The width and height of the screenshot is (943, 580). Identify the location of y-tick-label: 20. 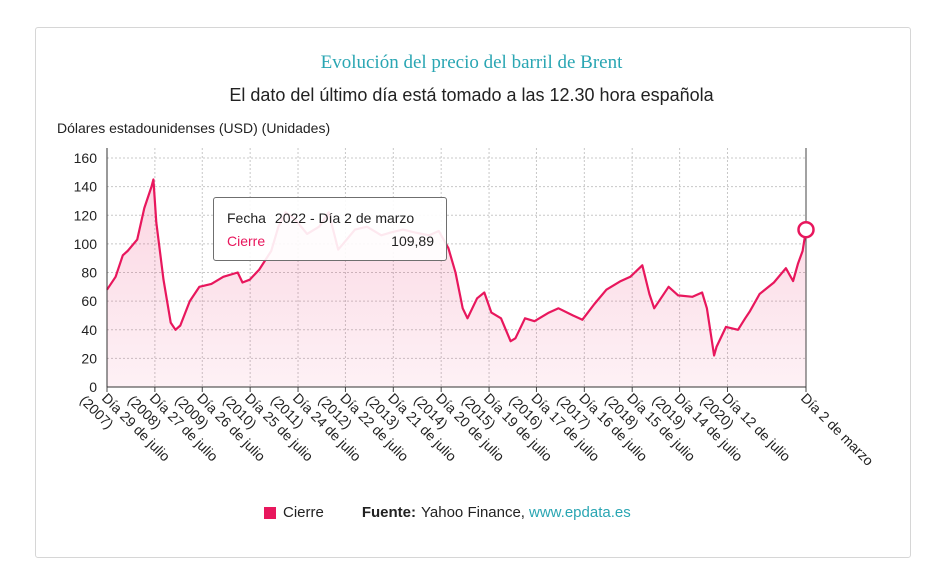
(89, 358).